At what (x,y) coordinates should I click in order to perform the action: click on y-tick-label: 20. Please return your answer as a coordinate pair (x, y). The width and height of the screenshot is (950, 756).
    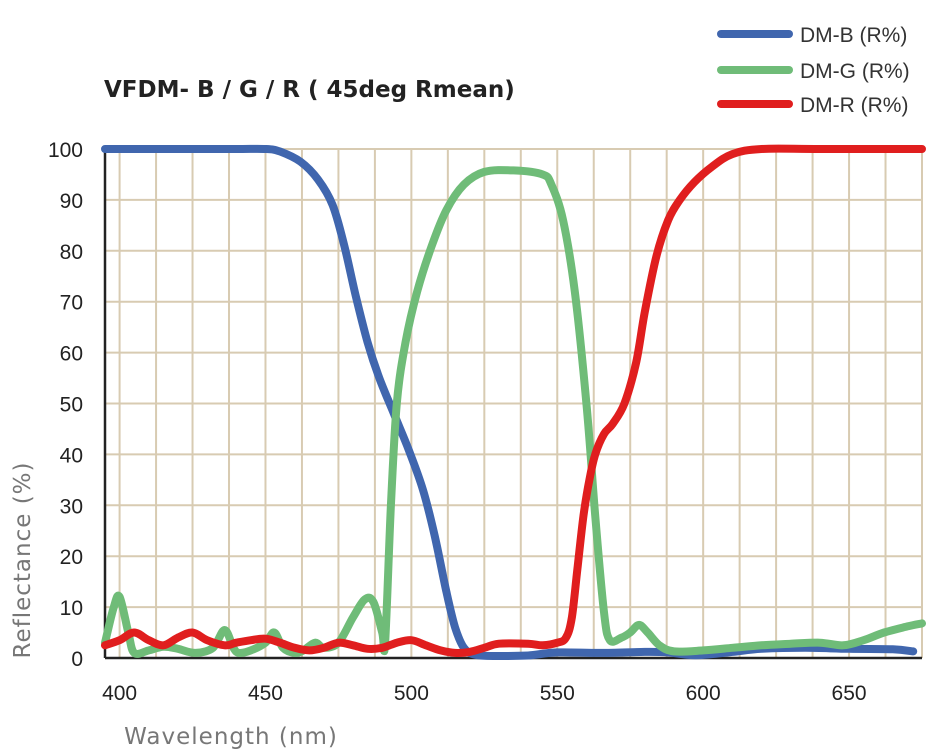
    Looking at the image, I should click on (71, 557).